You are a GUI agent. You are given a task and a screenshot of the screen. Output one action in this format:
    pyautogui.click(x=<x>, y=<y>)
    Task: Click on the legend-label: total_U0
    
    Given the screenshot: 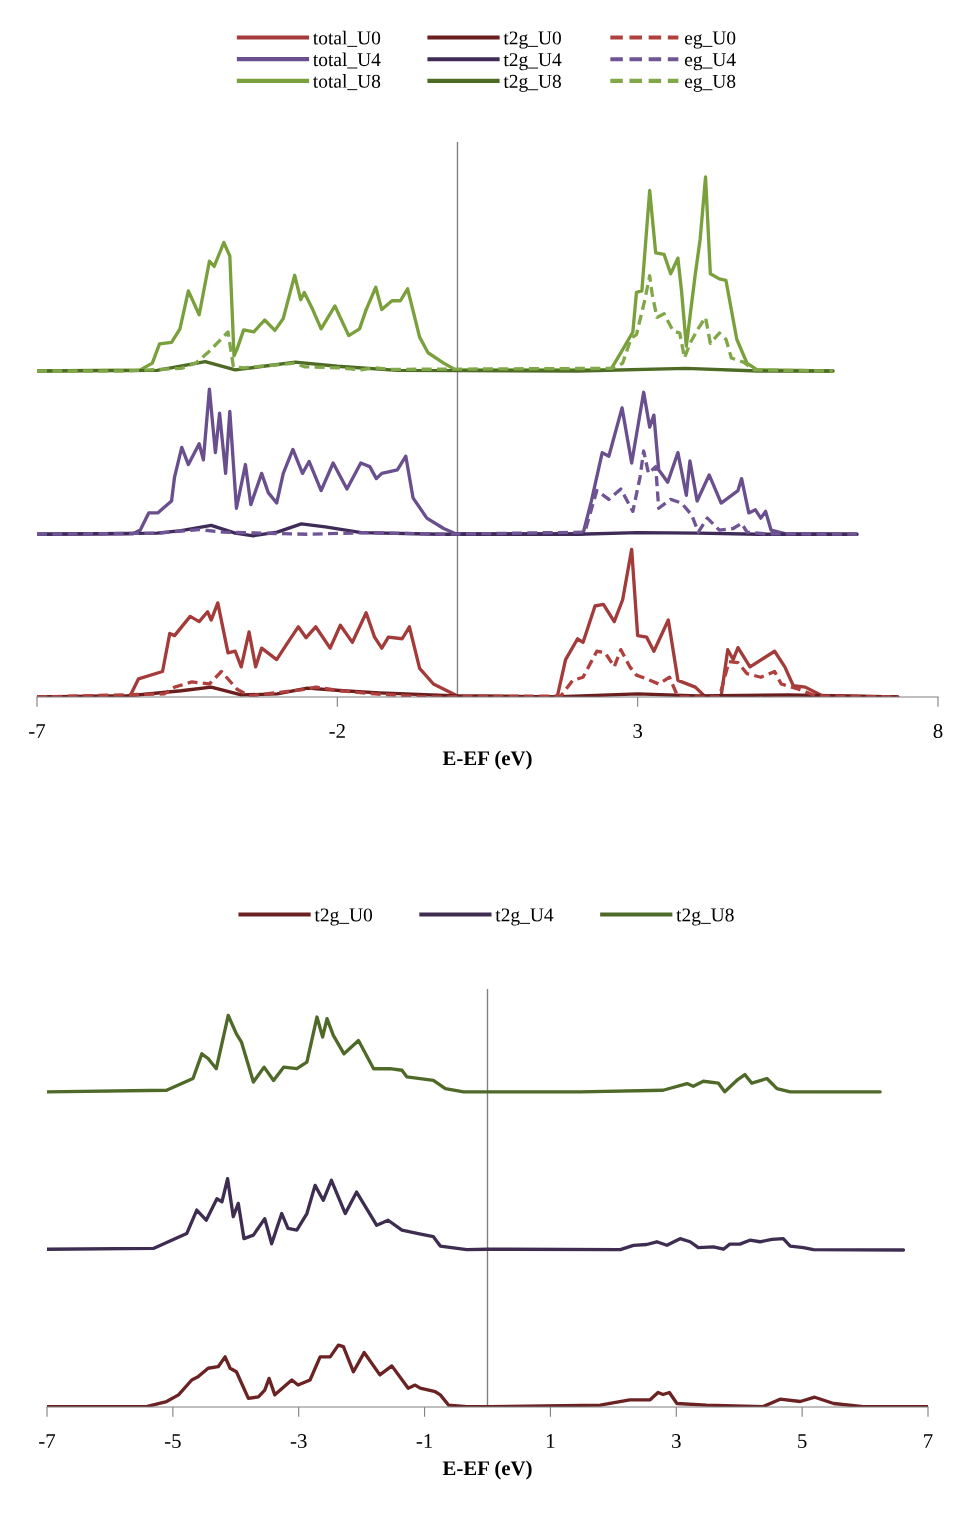 What is the action you would take?
    pyautogui.click(x=347, y=38)
    